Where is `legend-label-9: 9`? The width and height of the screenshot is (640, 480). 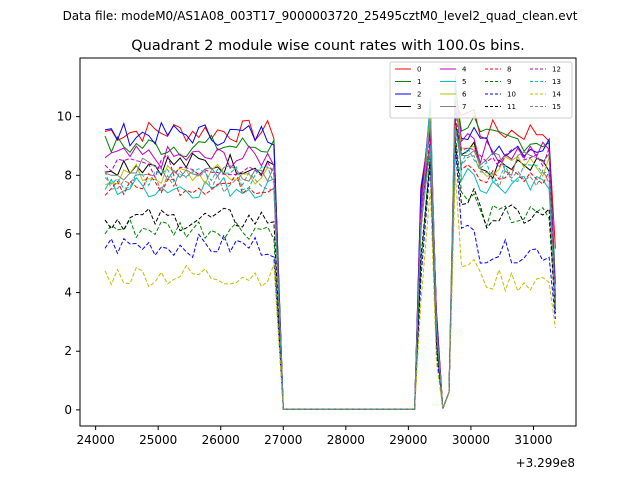 legend-label-9: 9 is located at coordinates (509, 82).